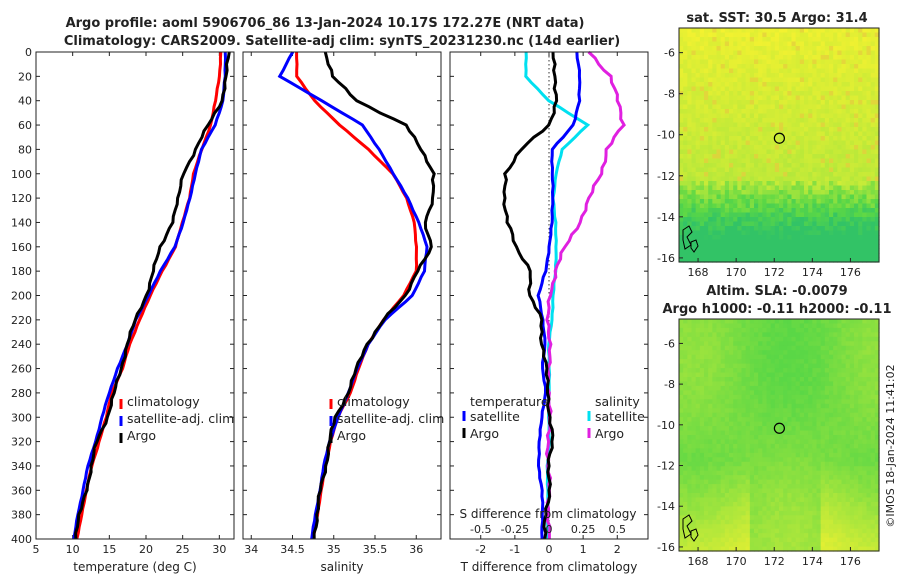 This screenshot has height=580, width=900. I want to click on y-tick-label: 240, so click(21, 344).